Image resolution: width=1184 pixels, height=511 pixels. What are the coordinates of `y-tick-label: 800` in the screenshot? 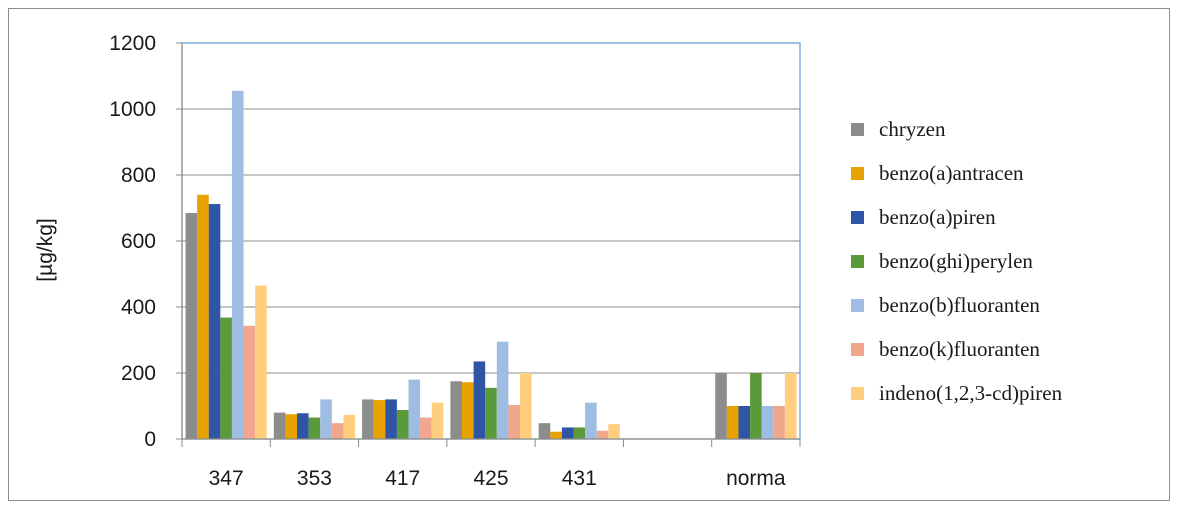 It's located at (138, 175).